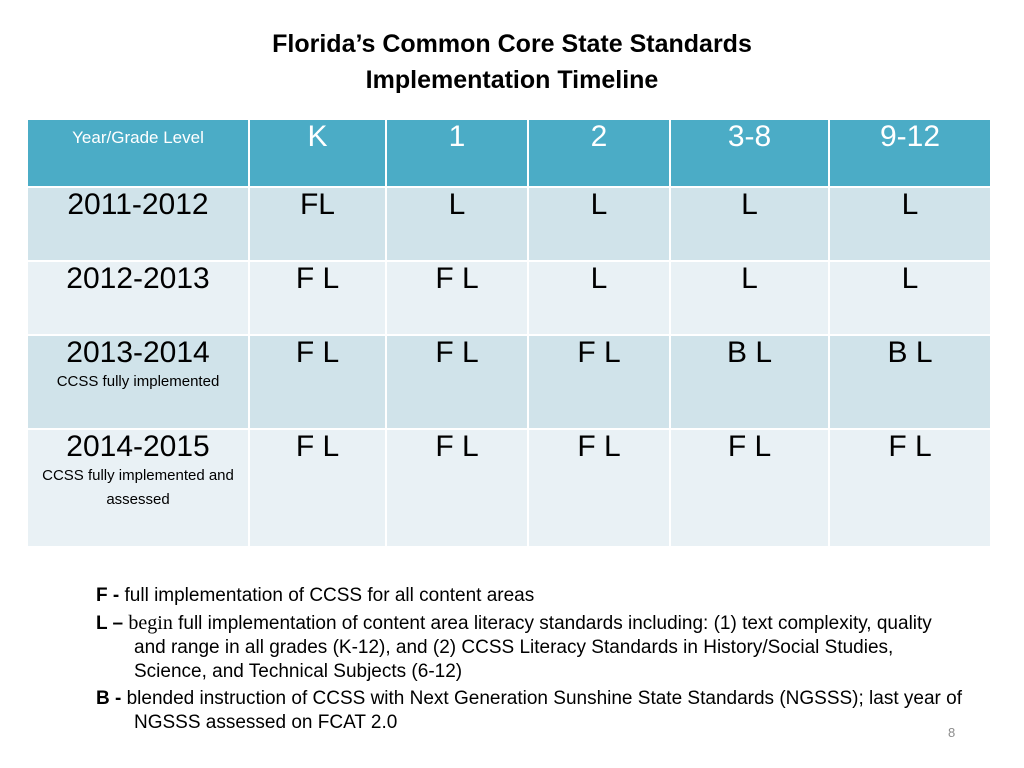 This screenshot has height=768, width=1024. I want to click on legend-key: B -, so click(109, 698).